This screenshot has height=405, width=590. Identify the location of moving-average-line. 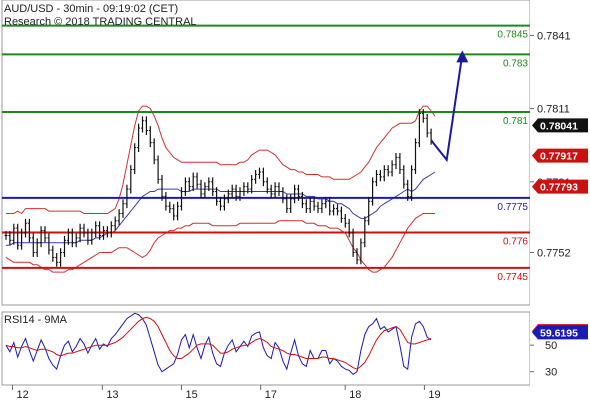
(221, 208).